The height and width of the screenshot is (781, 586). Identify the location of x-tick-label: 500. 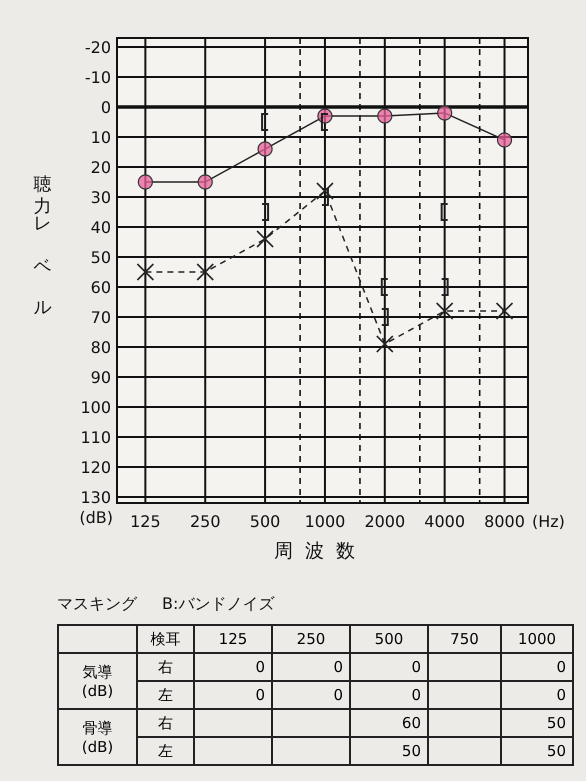
(265, 521).